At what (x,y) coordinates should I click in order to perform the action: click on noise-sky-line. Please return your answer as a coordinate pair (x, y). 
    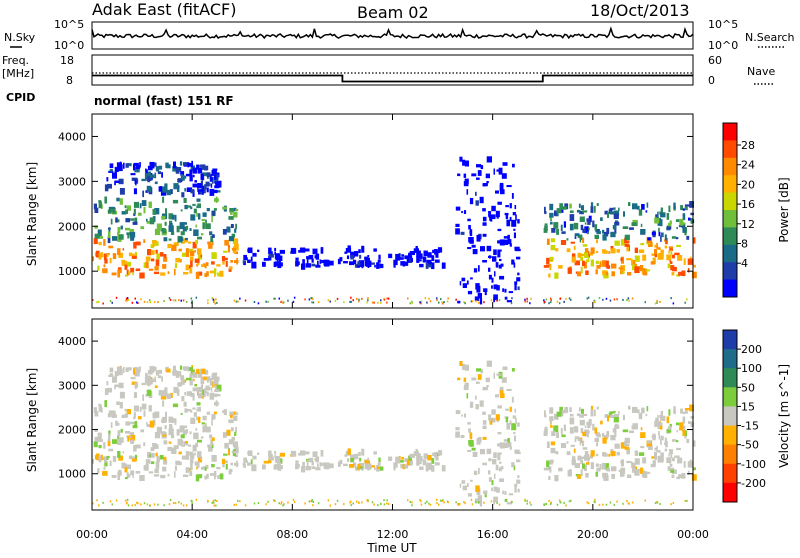
    Looking at the image, I should click on (392, 33).